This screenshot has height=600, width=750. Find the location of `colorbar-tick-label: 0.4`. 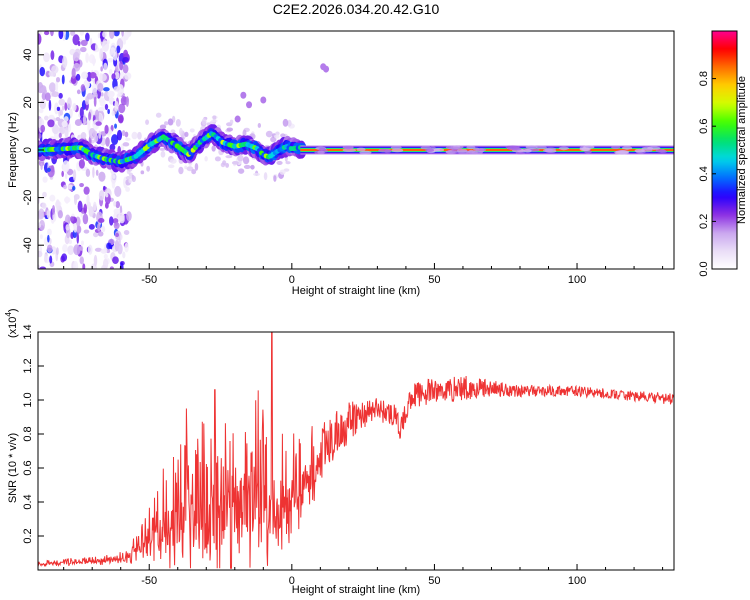

colorbar-tick-label: 0.4 is located at coordinates (704, 173).